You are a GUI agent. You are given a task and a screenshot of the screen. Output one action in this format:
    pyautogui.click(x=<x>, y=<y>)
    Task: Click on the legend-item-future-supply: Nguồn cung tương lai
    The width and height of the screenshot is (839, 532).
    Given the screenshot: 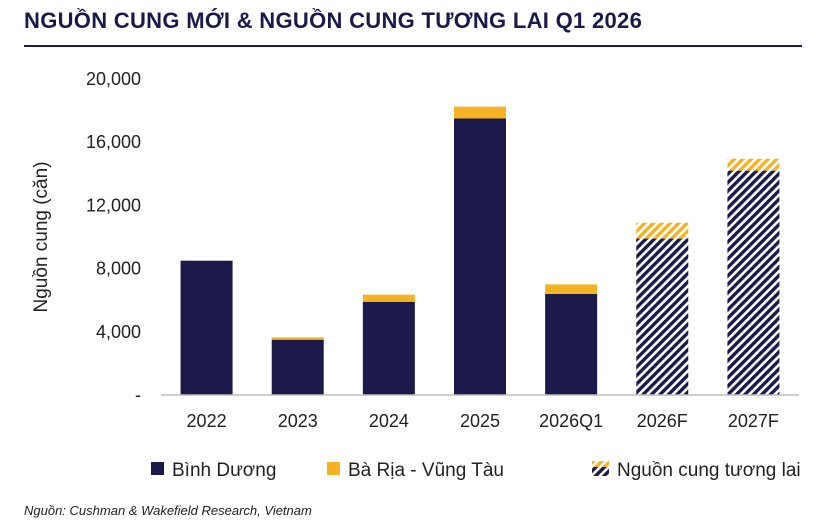 What is the action you would take?
    pyautogui.click(x=696, y=470)
    